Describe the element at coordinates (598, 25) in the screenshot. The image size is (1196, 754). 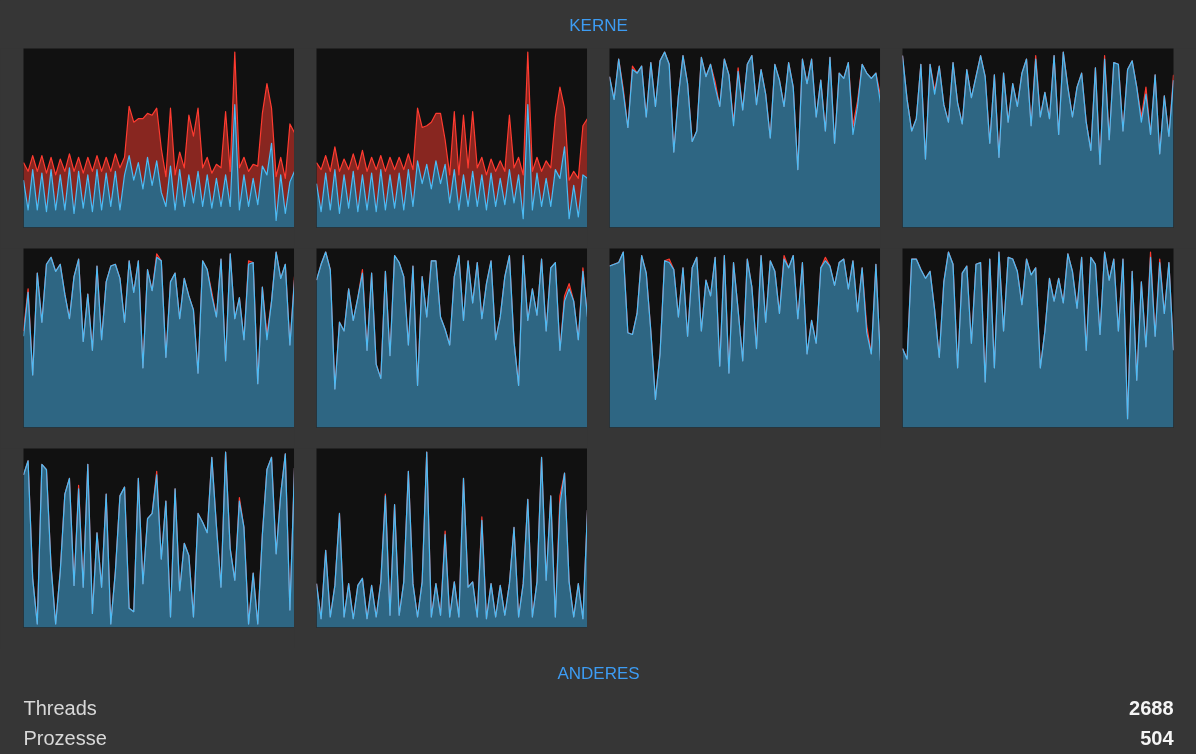
I see `text: KERNE` at that location.